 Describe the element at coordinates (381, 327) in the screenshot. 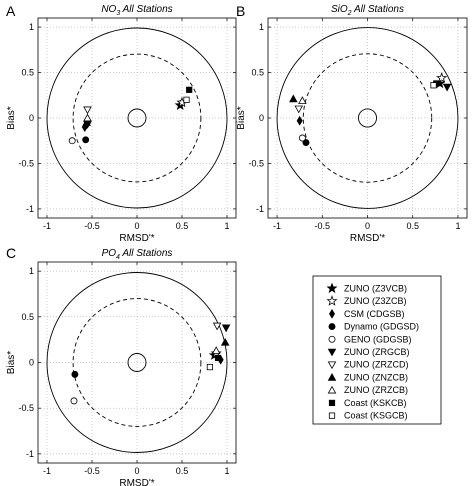

I see `legend-label: Dynamo (GDGSD)` at that location.